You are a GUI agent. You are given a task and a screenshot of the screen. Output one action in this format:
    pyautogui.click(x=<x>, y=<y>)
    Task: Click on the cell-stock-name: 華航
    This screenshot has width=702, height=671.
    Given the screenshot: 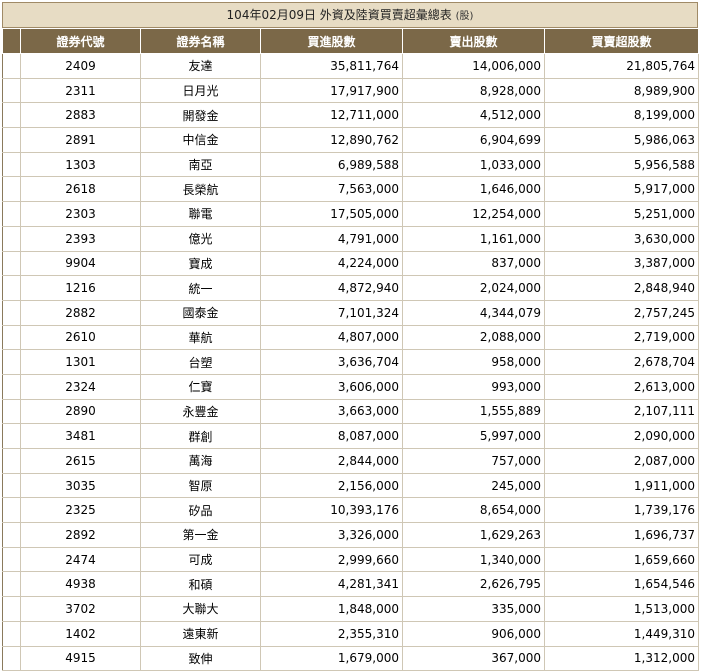 What is the action you would take?
    pyautogui.click(x=200, y=338)
    